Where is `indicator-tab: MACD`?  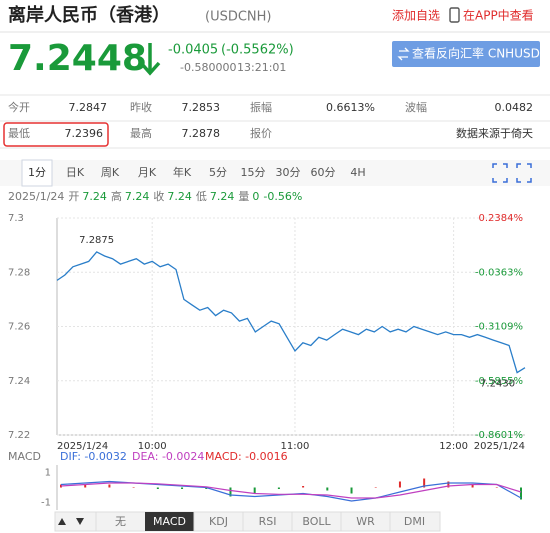
indicator-tab: MACD is located at coordinates (169, 521).